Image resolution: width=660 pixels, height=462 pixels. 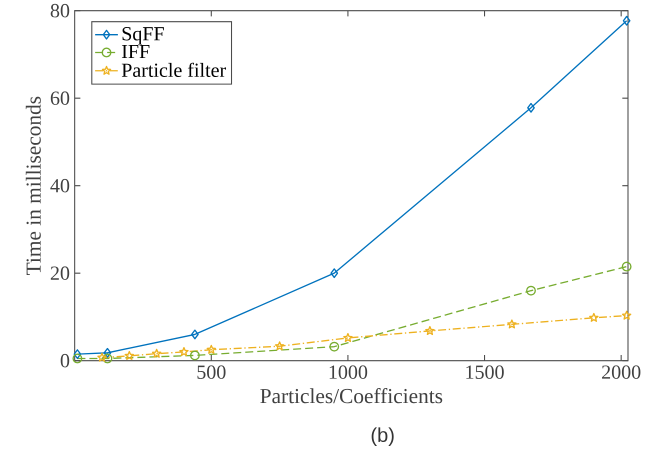 I want to click on x-tick-label: 500, so click(x=211, y=372).